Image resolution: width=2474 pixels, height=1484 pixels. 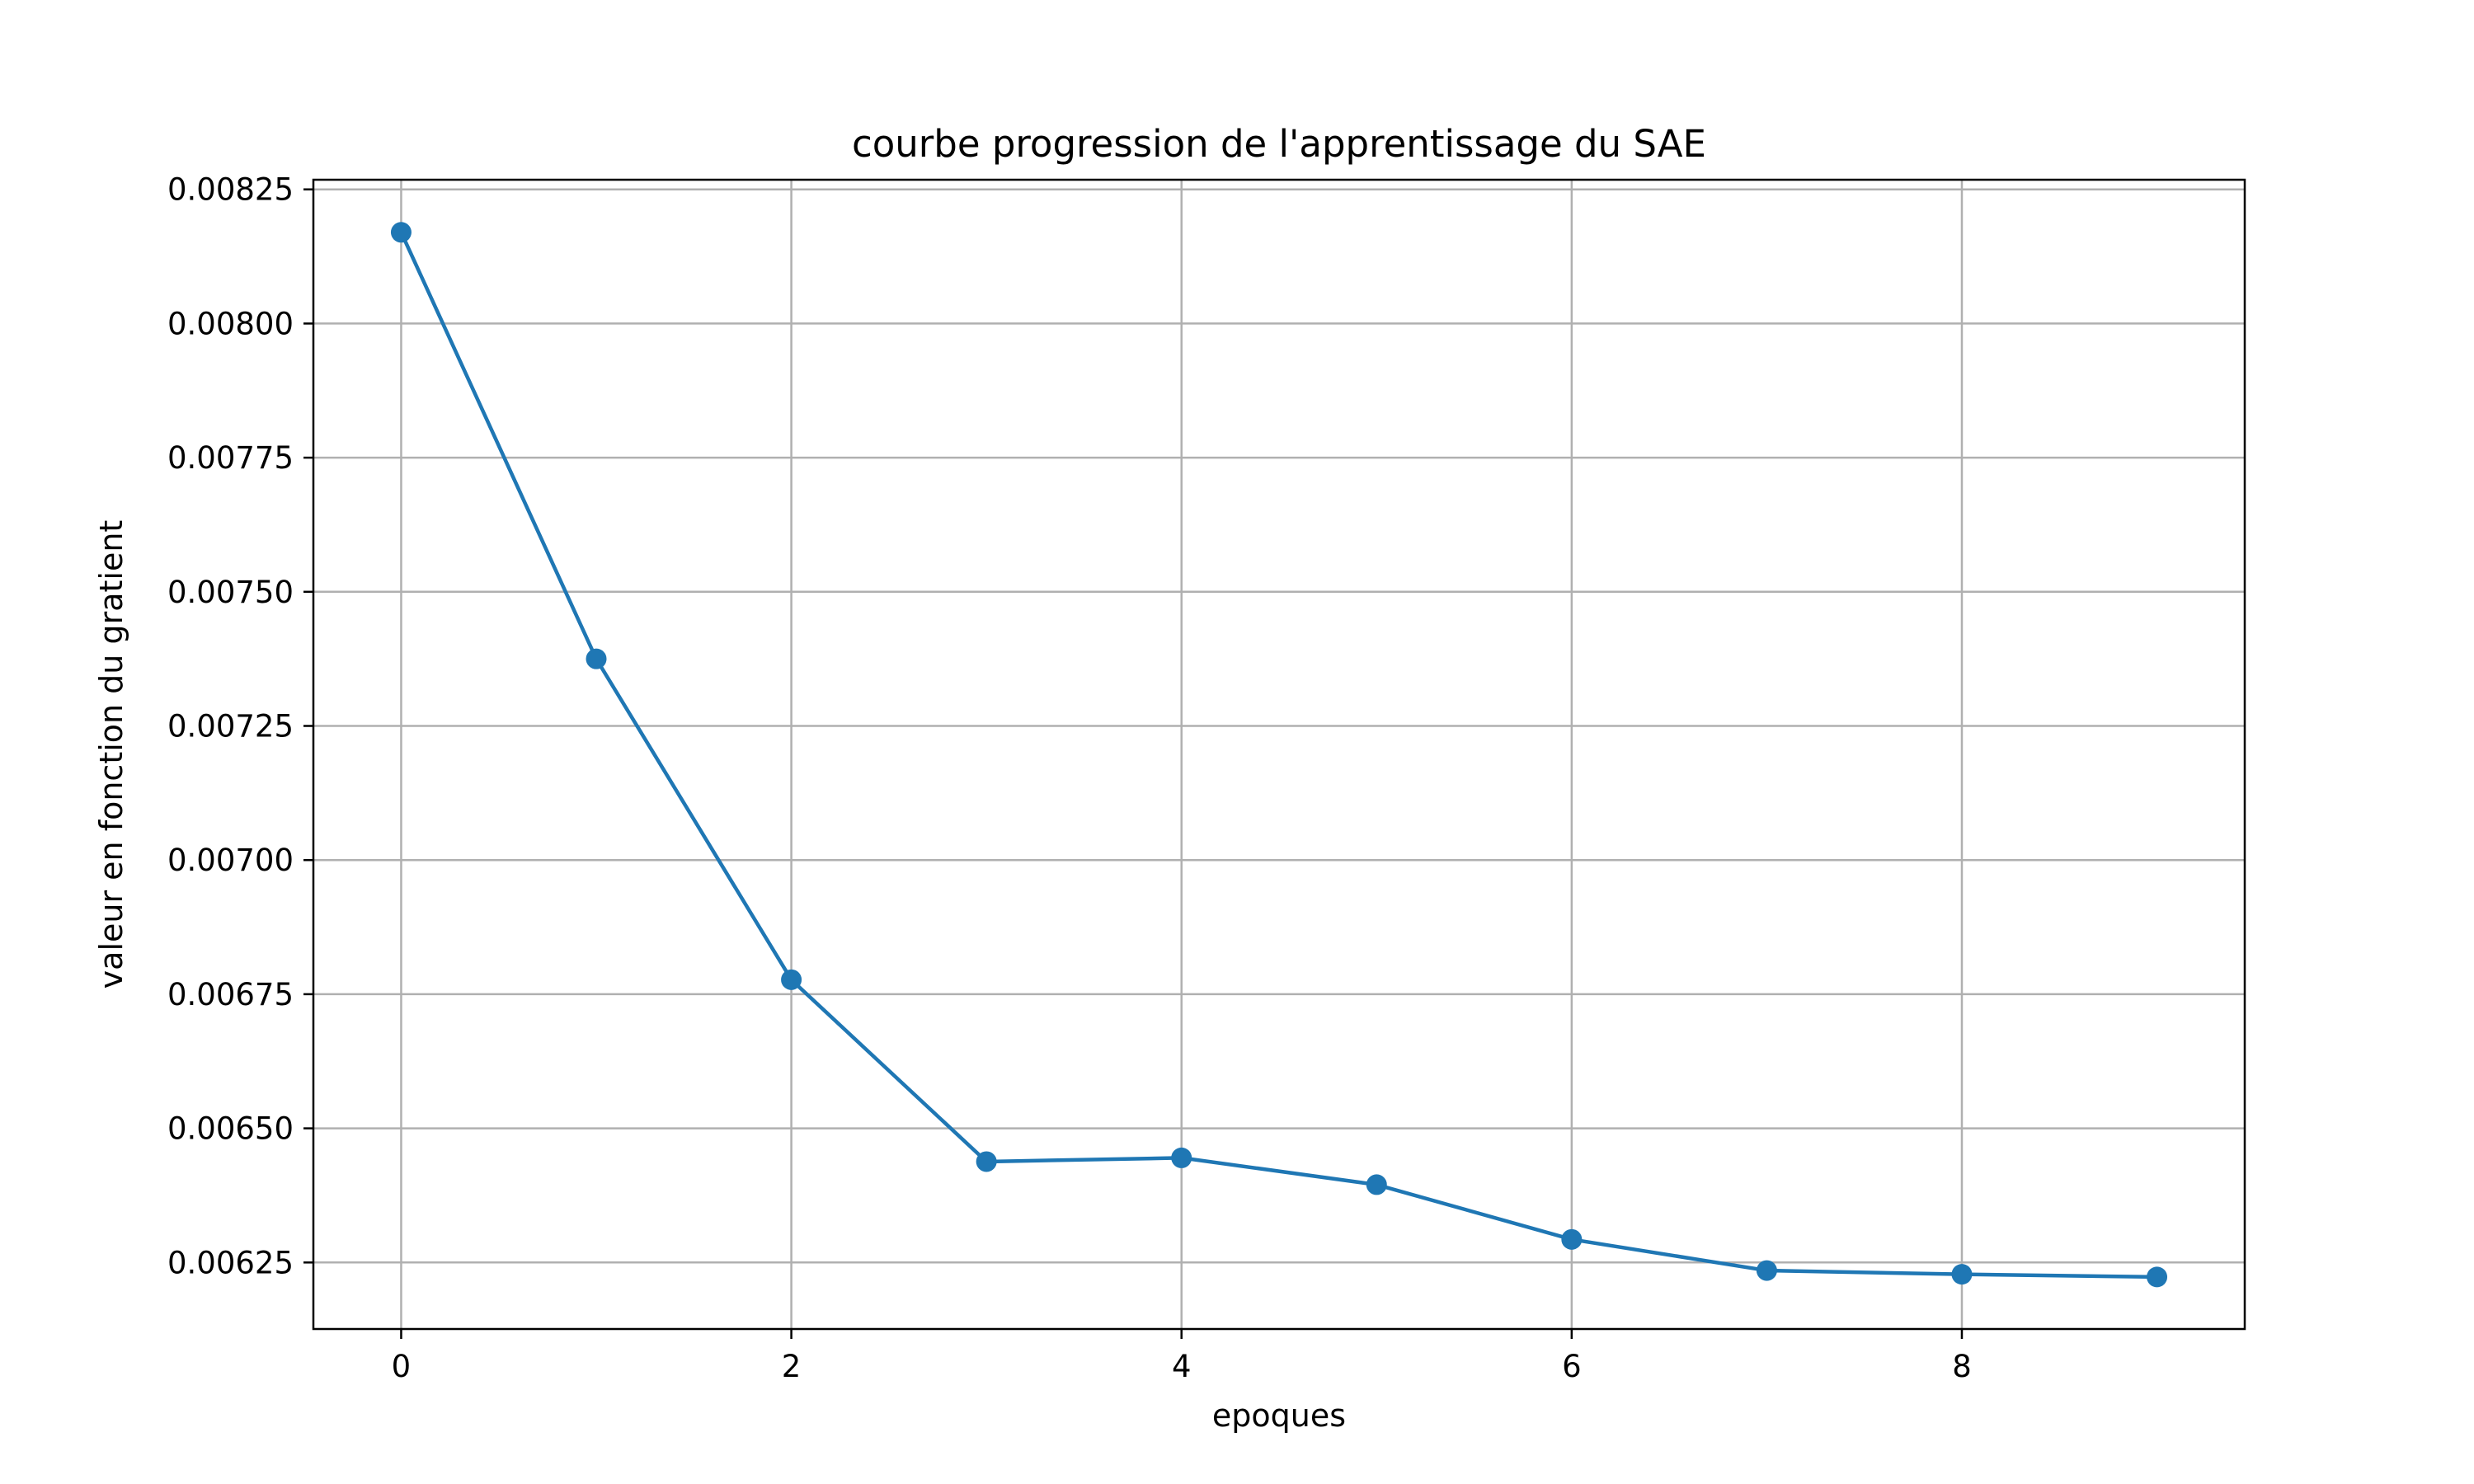 I want to click on y-tick-label: 0.00675, so click(x=230, y=994).